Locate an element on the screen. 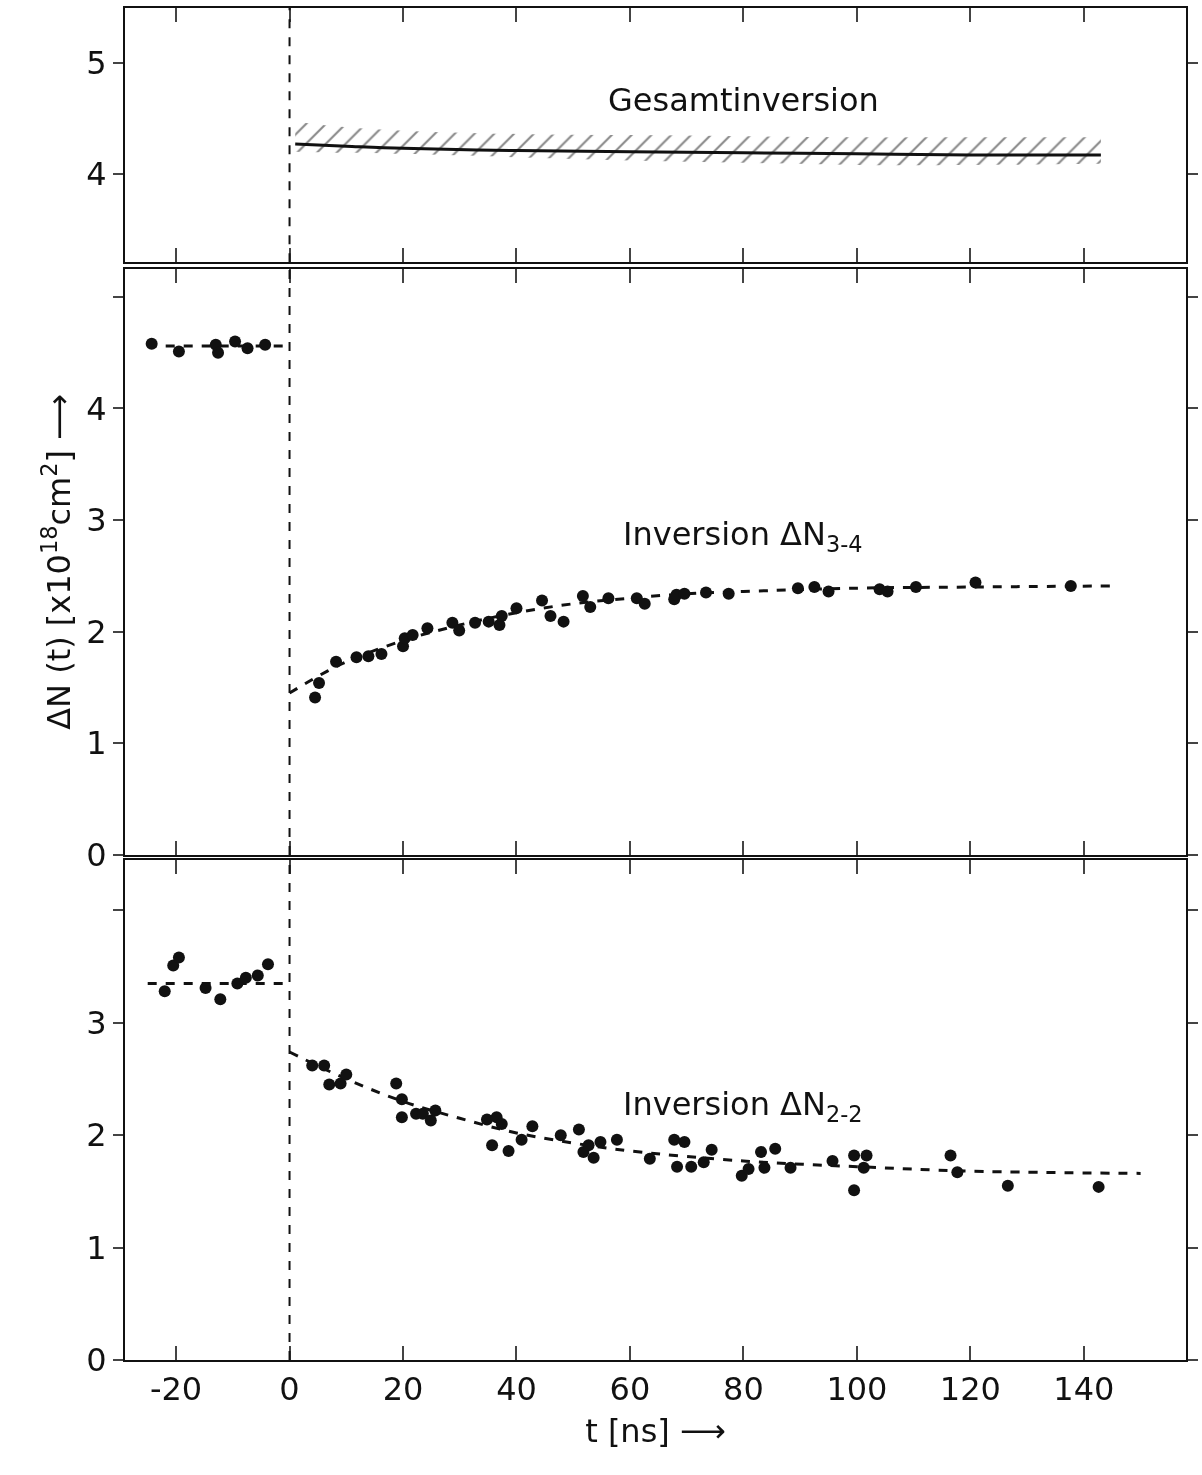 This screenshot has width=1202, height=1475. y-tick-label: 5 is located at coordinates (96, 63).